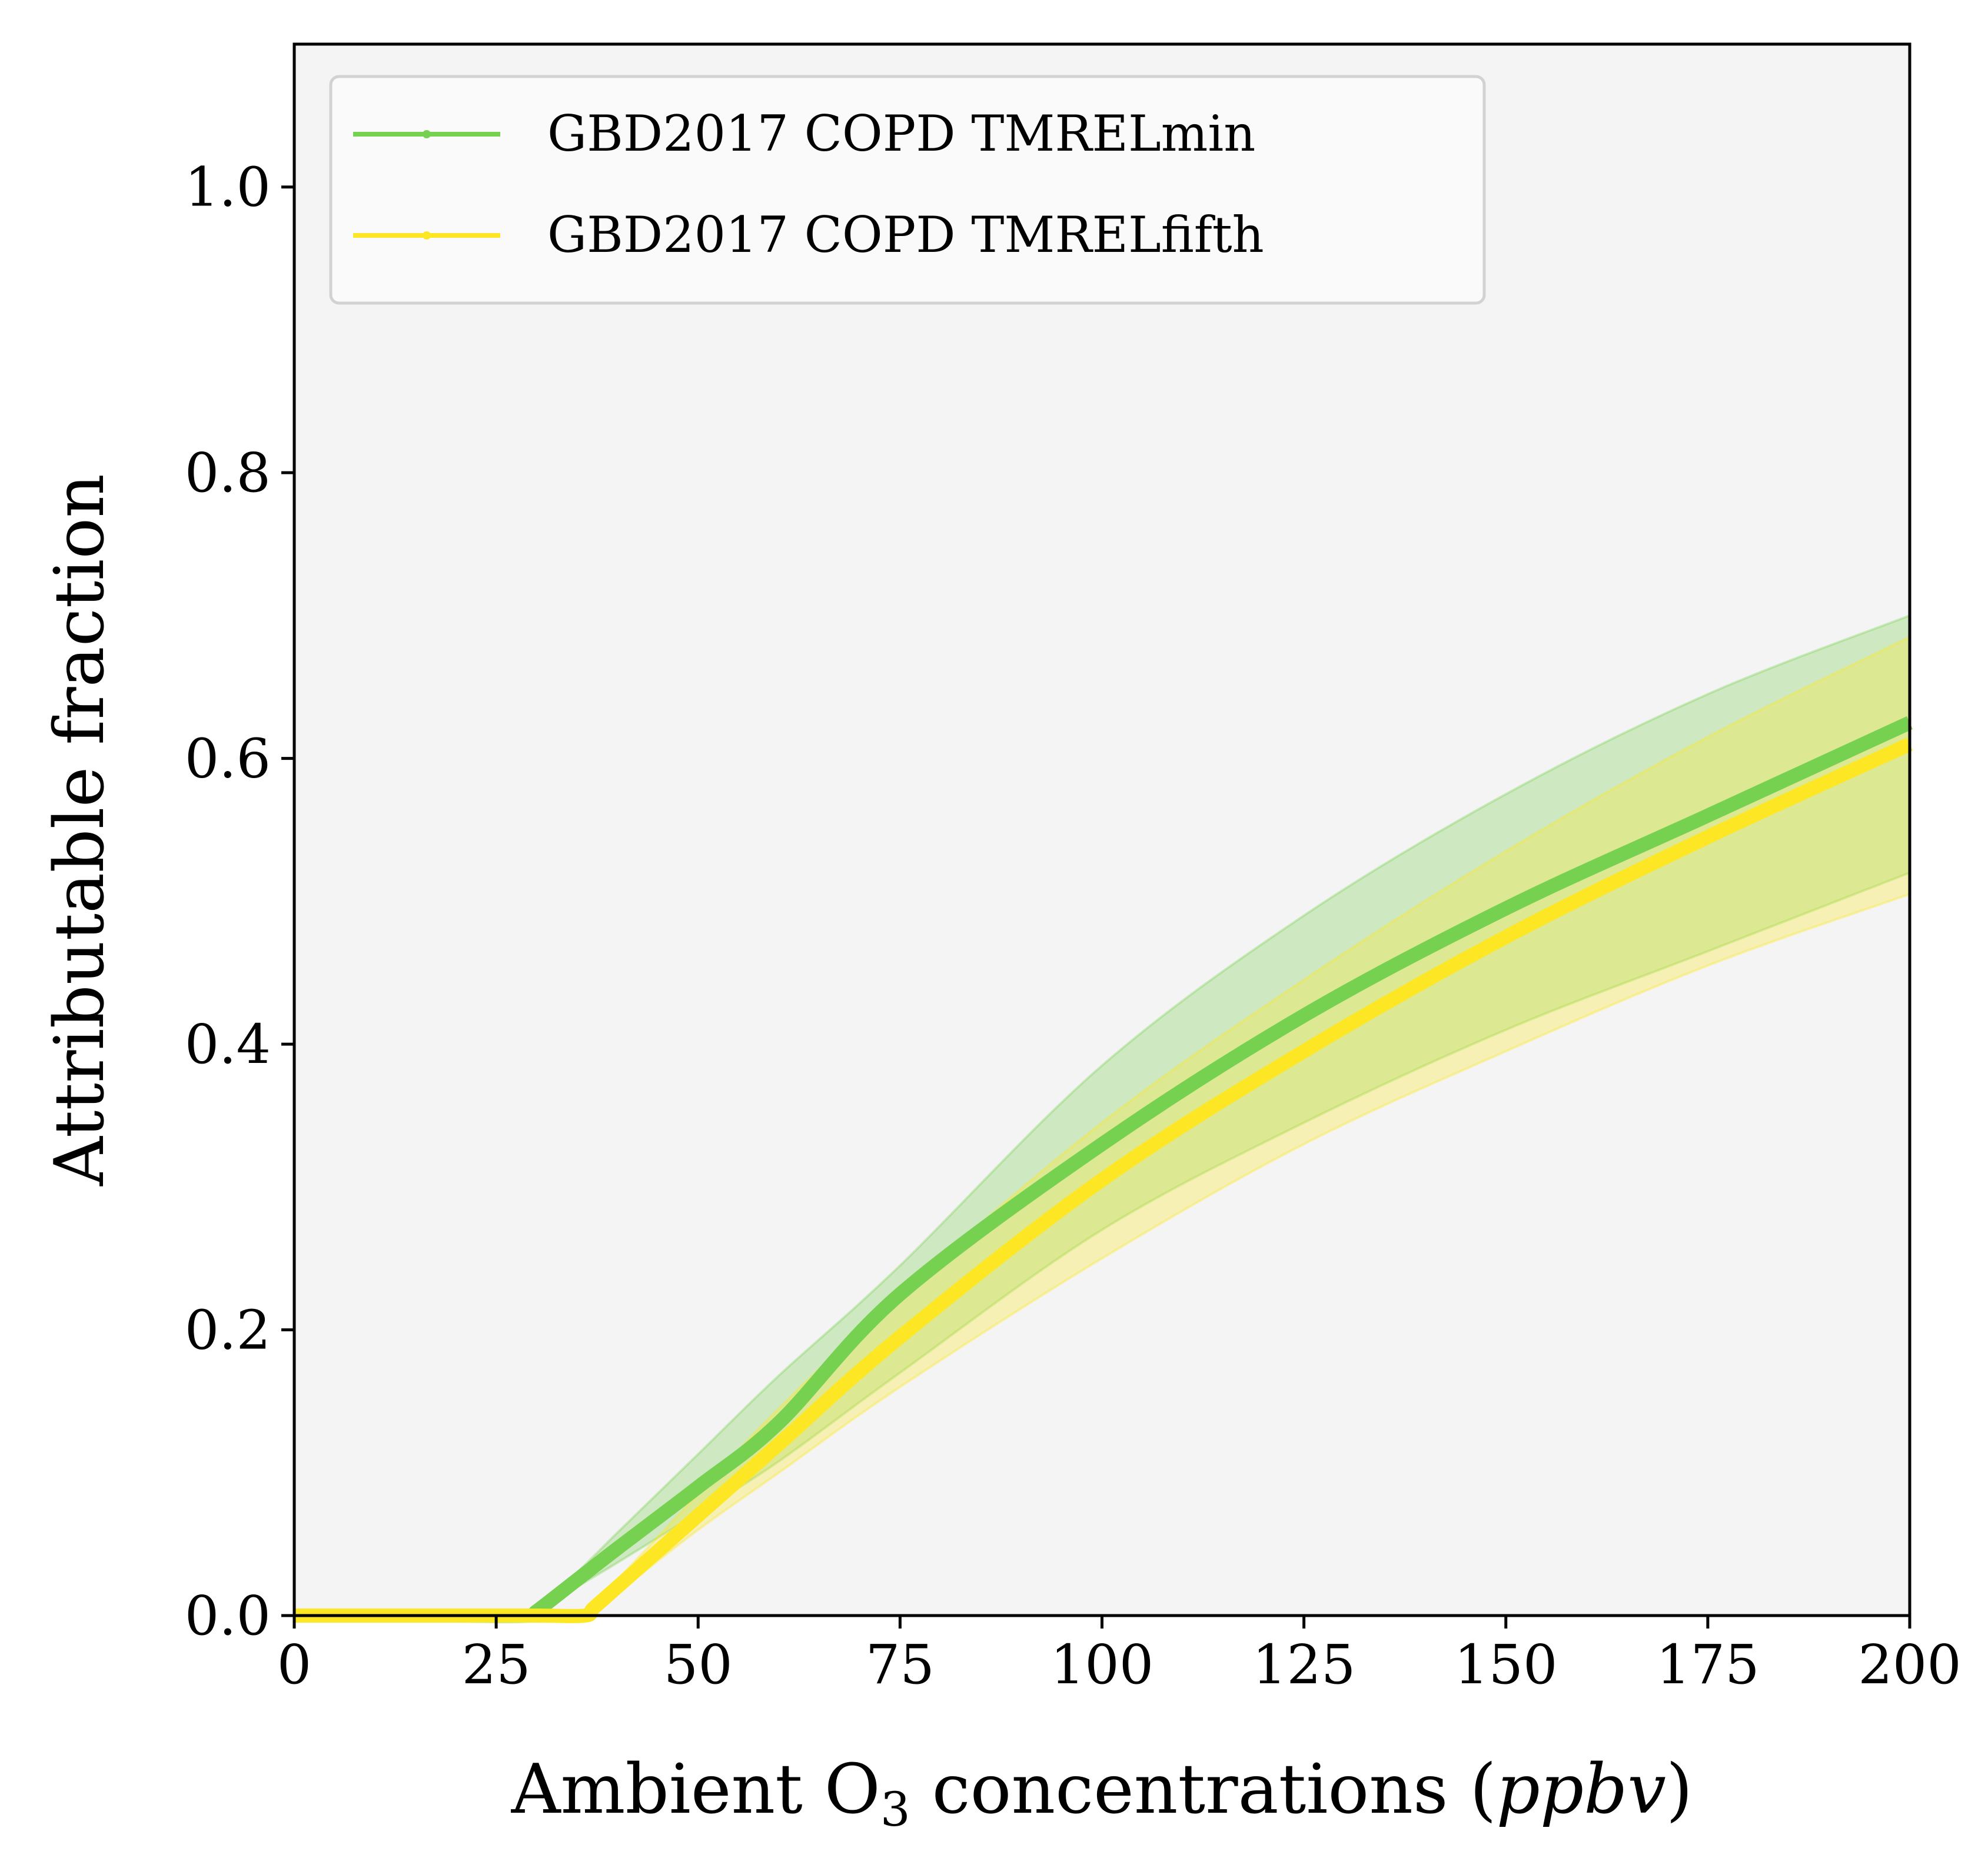  What do you see at coordinates (228, 1615) in the screenshot?
I see `y-tick-label: 0.0` at bounding box center [228, 1615].